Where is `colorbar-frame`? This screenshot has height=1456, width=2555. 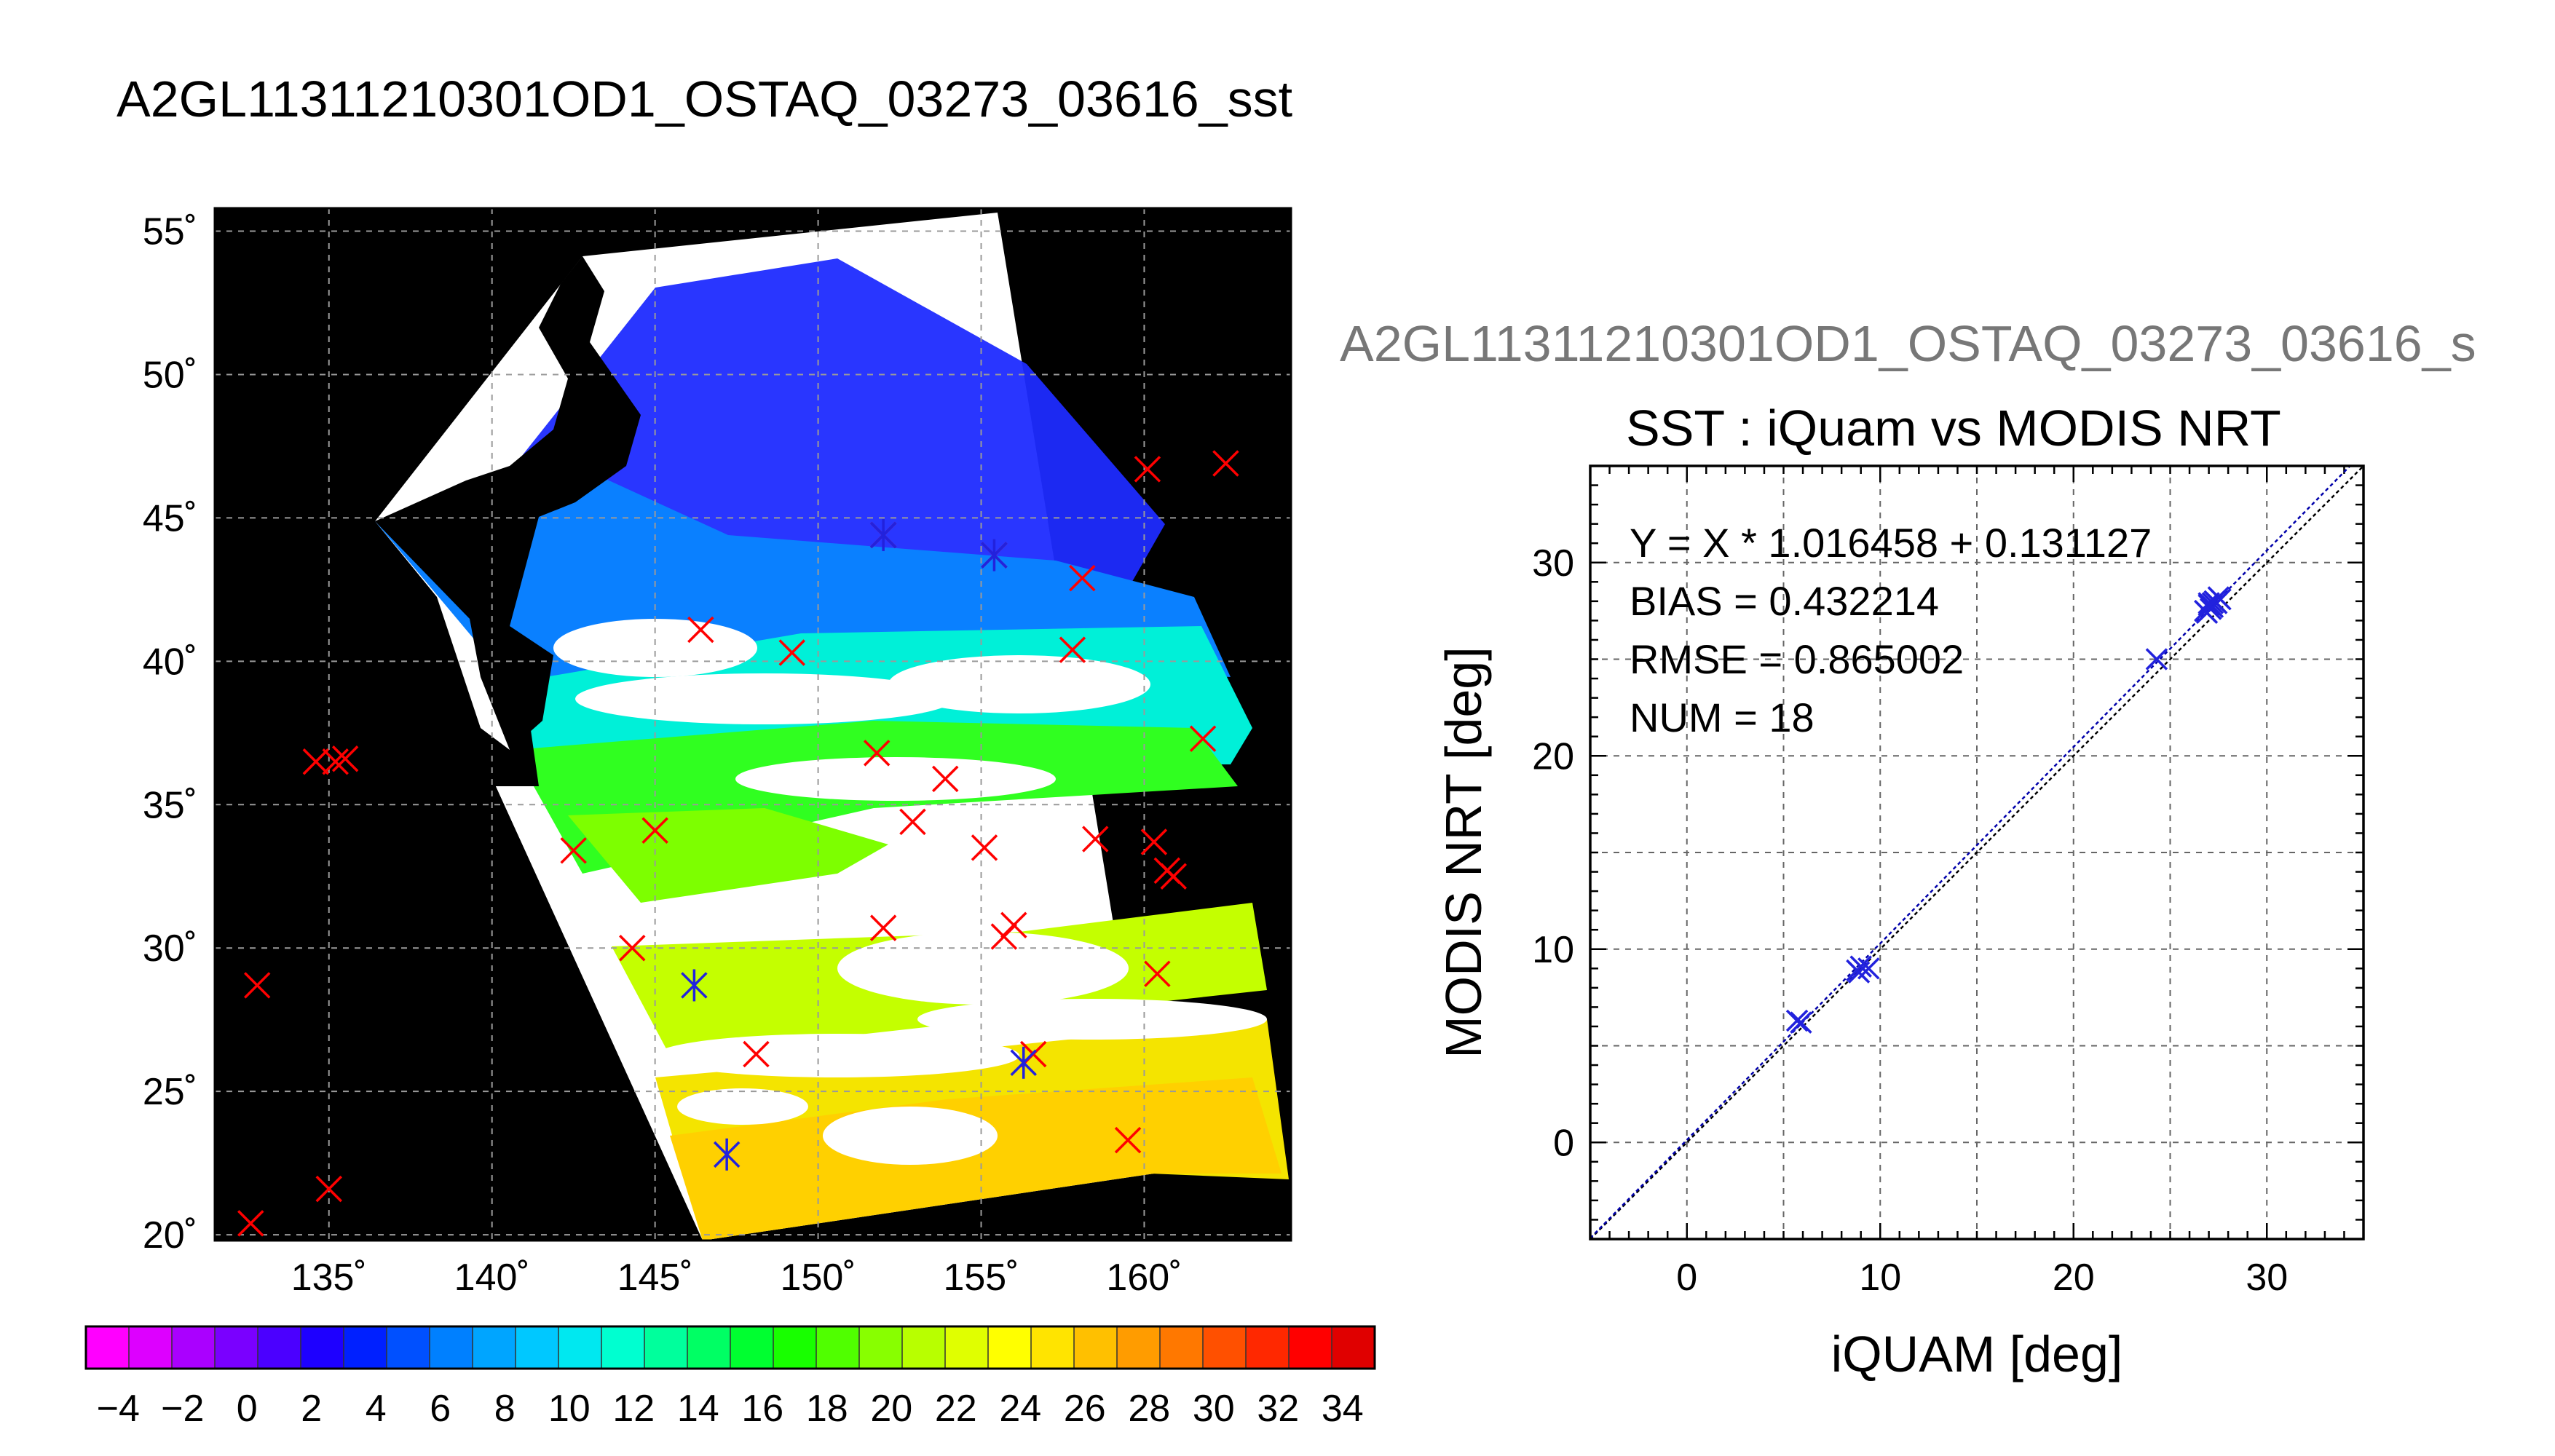
colorbar-frame is located at coordinates (730, 1347).